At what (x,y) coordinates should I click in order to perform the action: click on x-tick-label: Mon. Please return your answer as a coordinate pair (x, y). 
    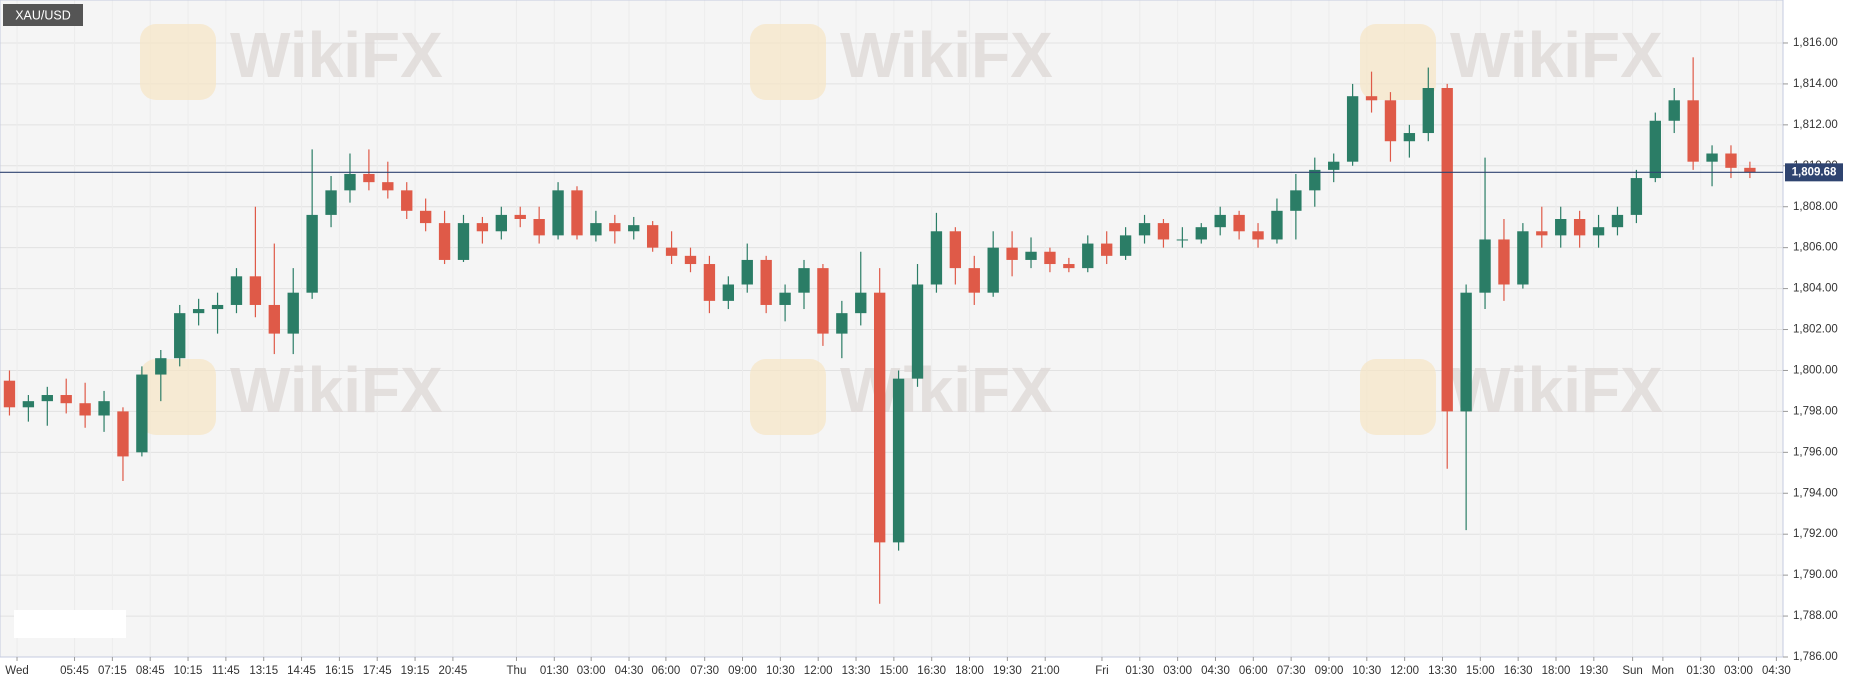
    Looking at the image, I should click on (1663, 671).